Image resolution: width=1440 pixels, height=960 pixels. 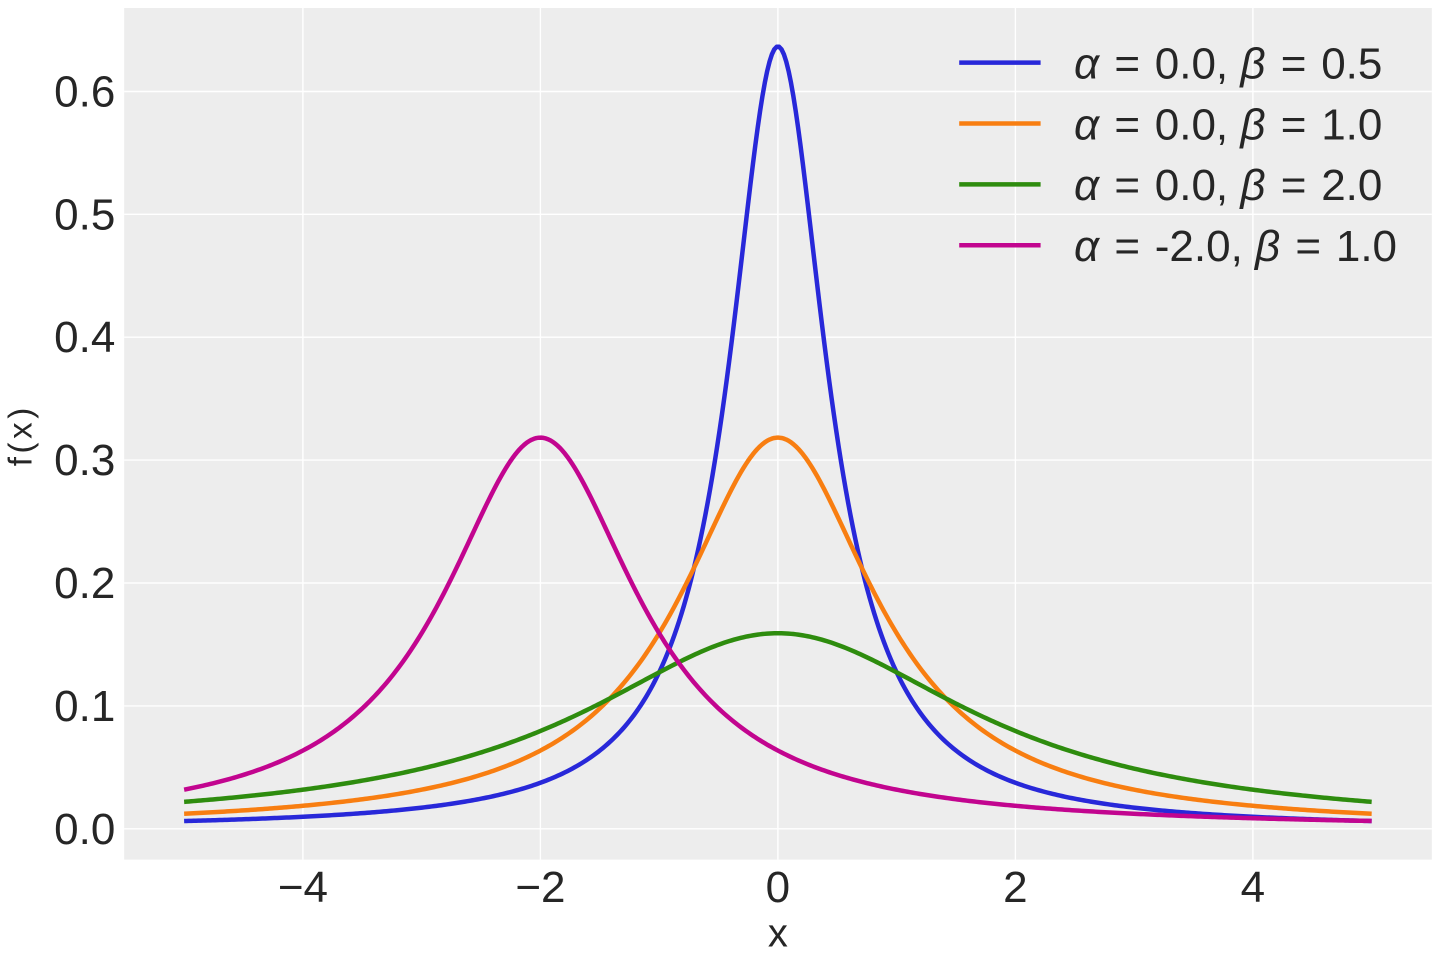 What do you see at coordinates (540, 887) in the screenshot?
I see `svg-text: −2` at bounding box center [540, 887].